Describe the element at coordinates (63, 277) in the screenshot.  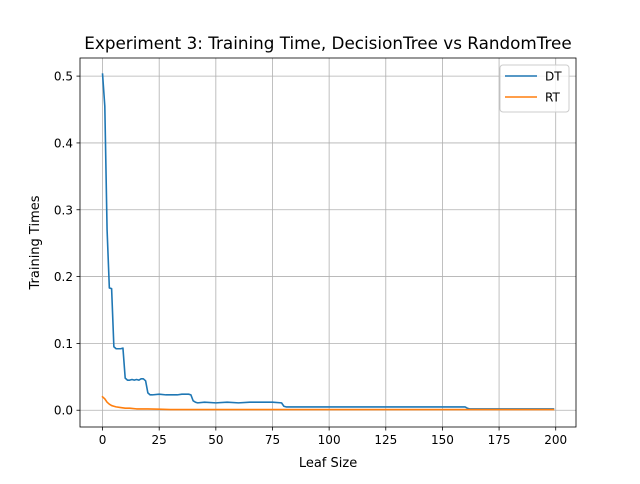
I see `y-tick-label: 0.2` at that location.